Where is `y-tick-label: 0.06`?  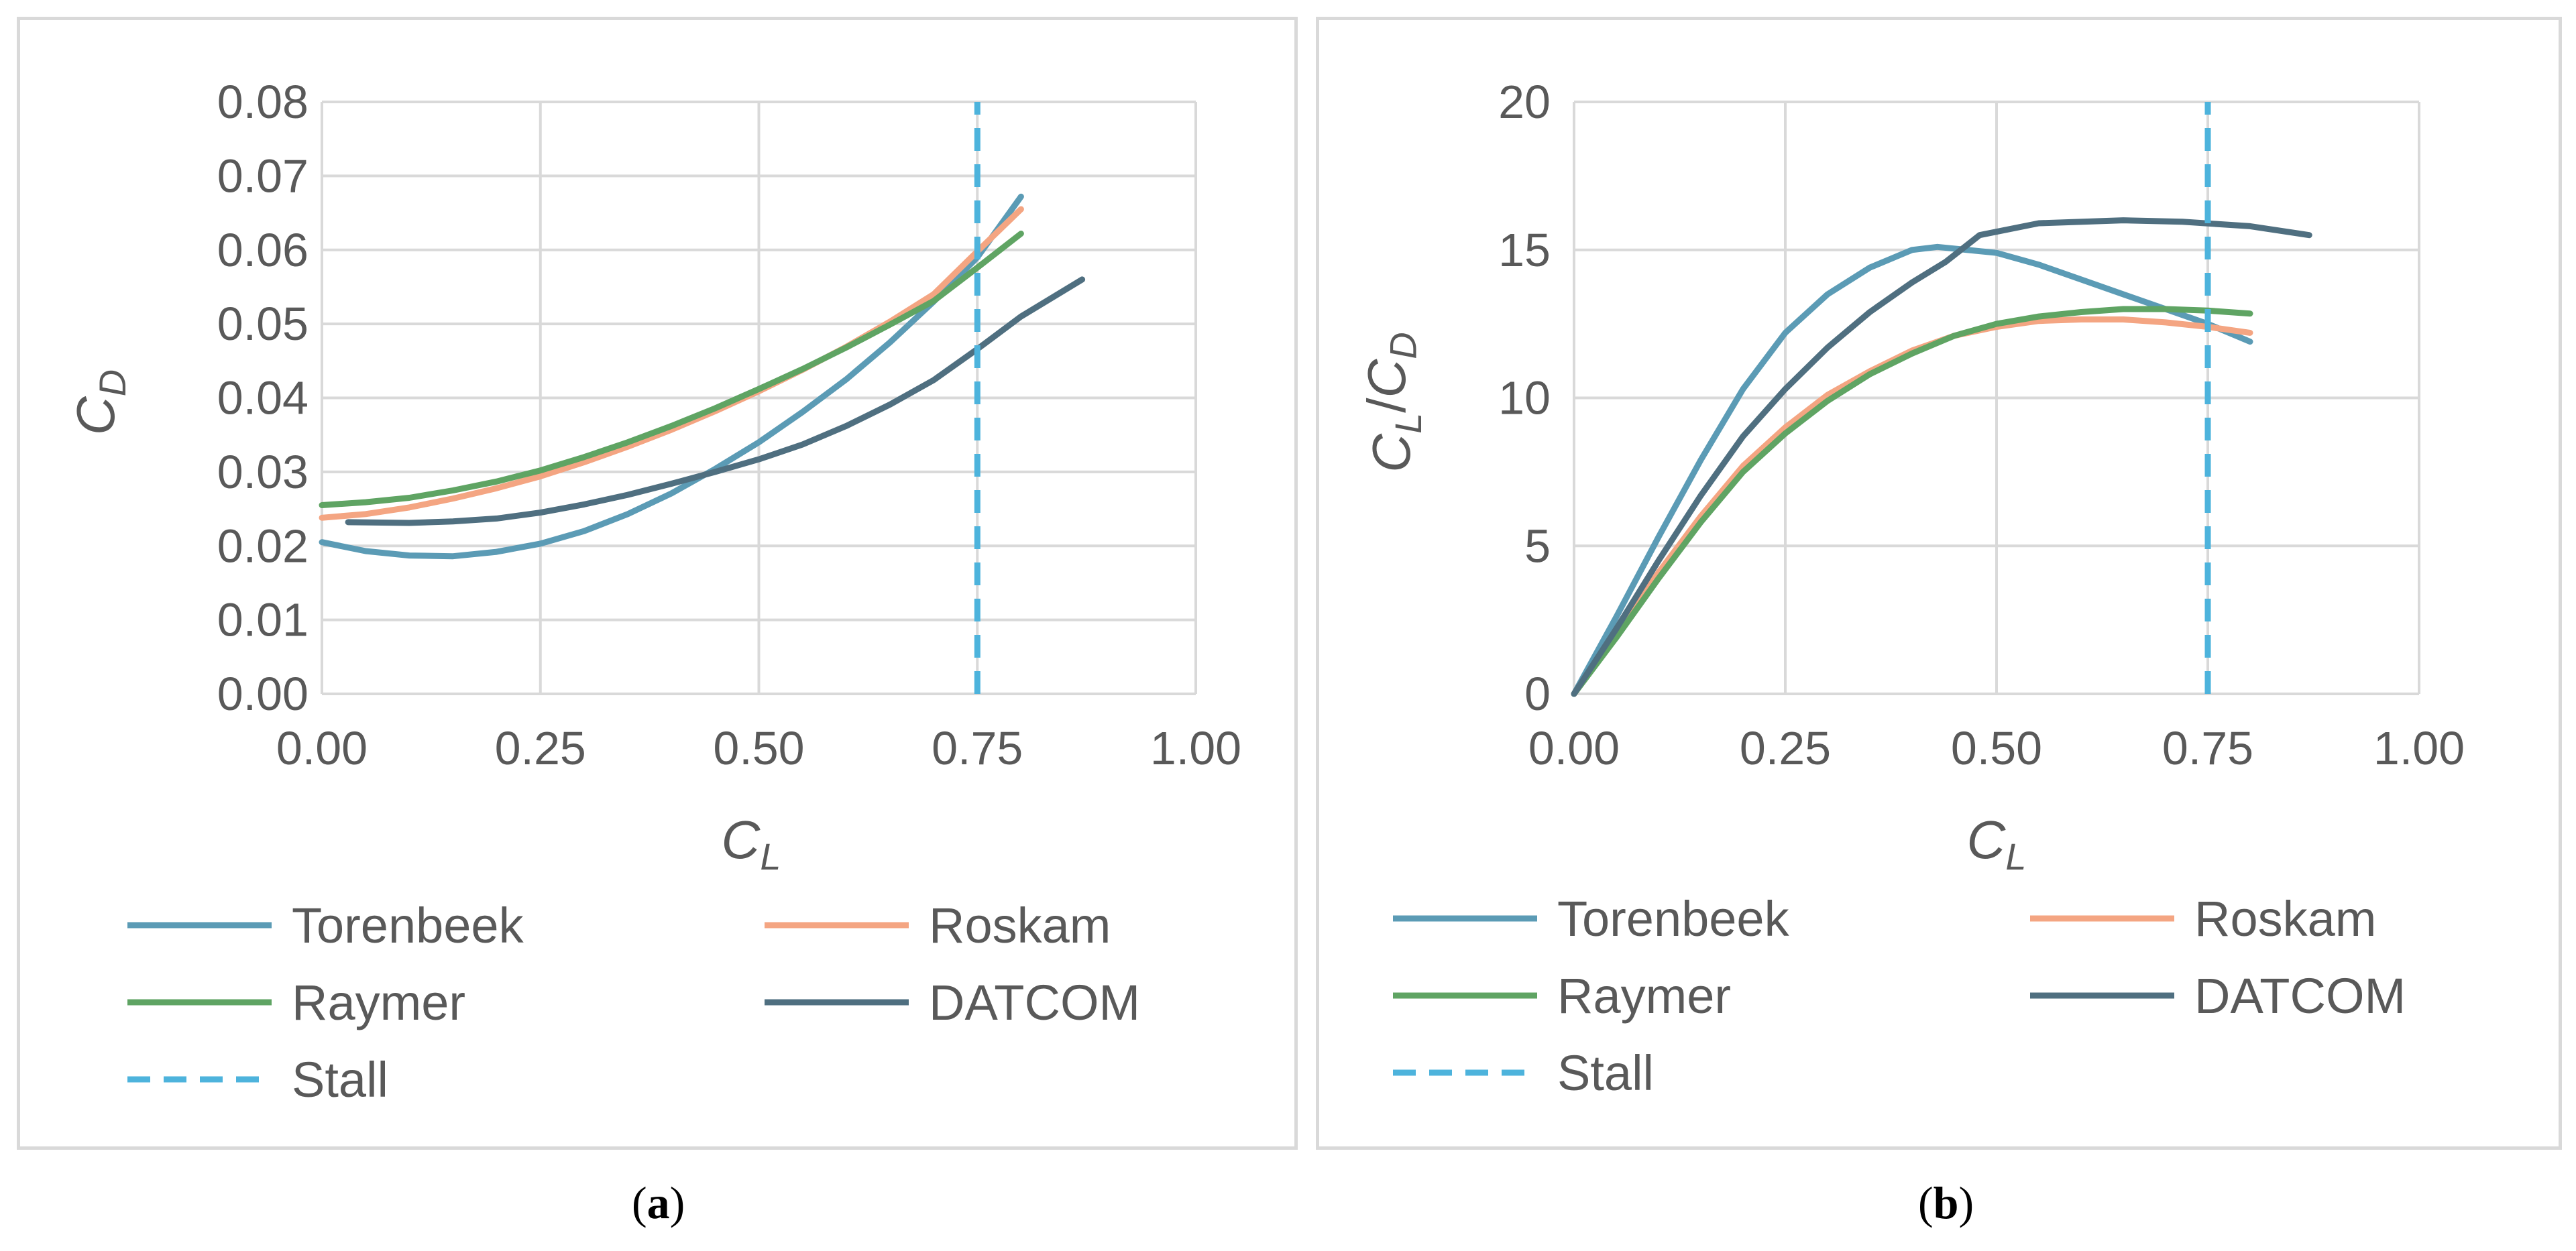
y-tick-label: 0.06 is located at coordinates (263, 250).